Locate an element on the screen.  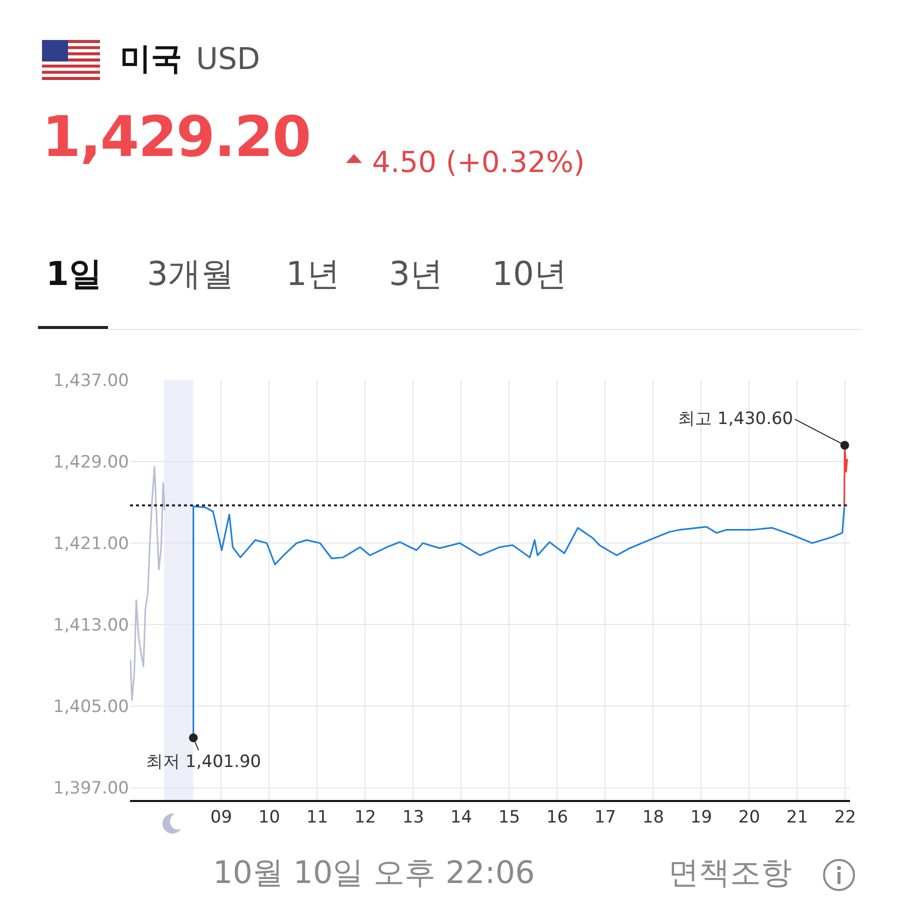
chart-subtitle: USD is located at coordinates (228, 59).